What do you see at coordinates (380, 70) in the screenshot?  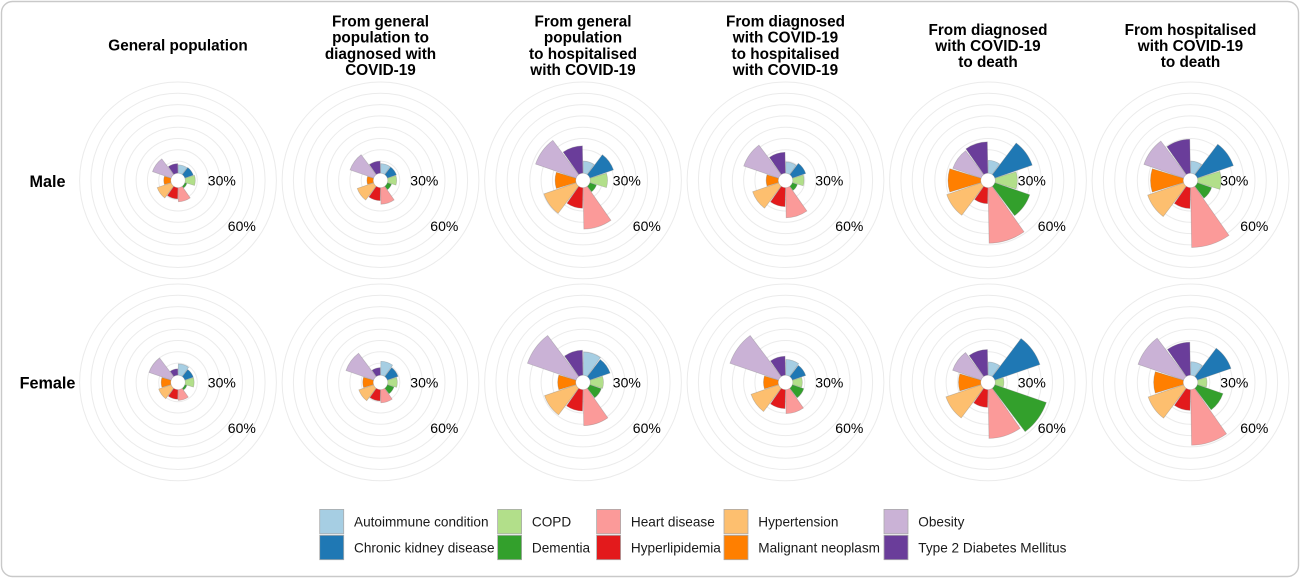 I see `svg-text: COVID-19` at bounding box center [380, 70].